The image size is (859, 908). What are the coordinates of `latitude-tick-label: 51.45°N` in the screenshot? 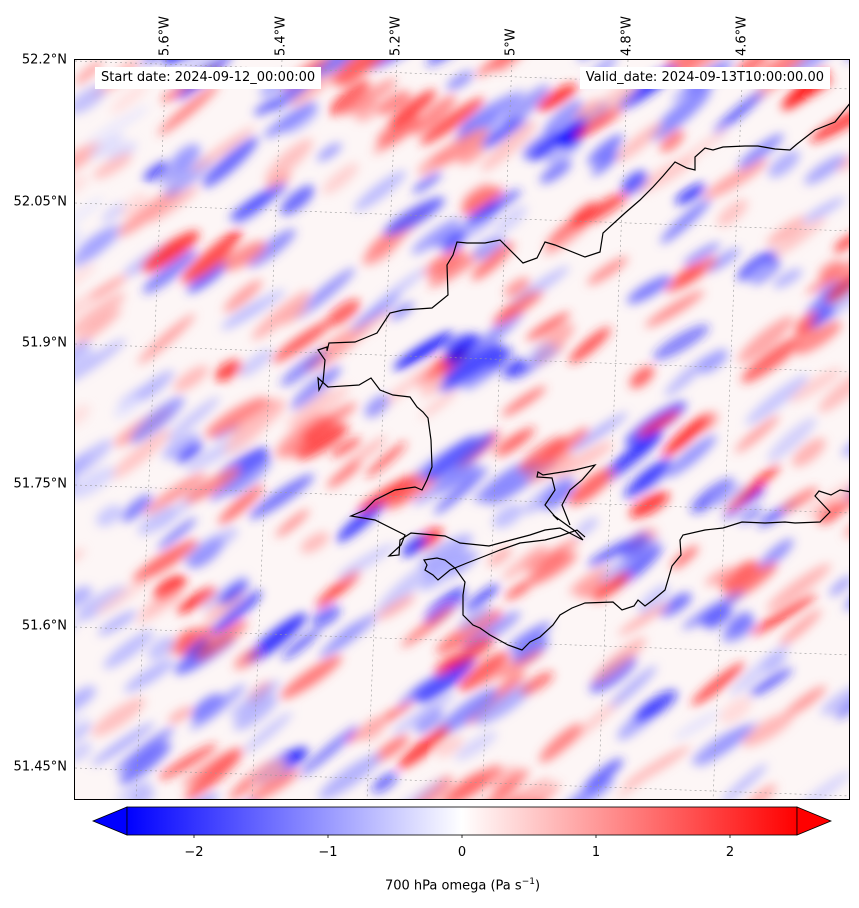 It's located at (40, 767).